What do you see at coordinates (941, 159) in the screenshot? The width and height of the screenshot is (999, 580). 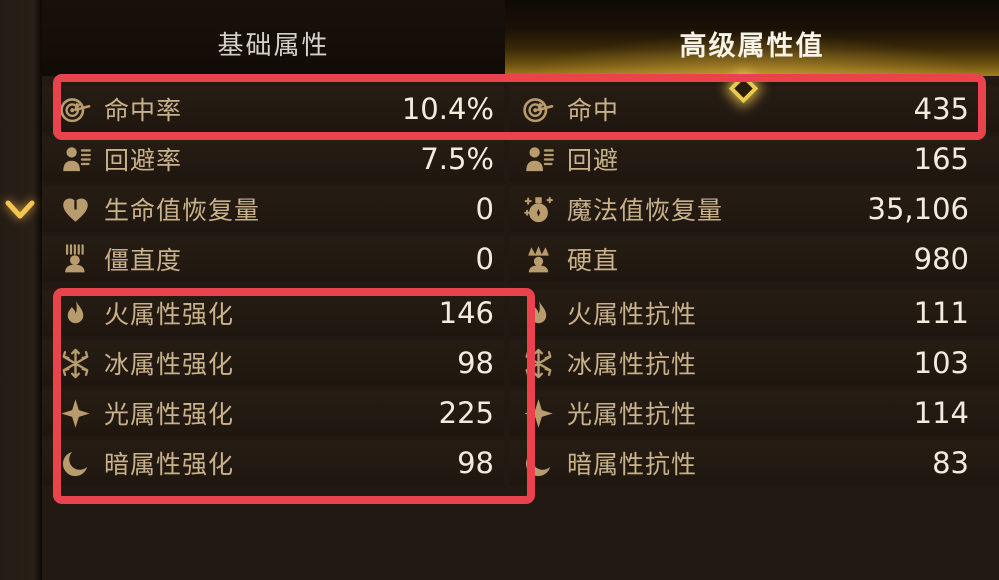 I see `stat-value: 165` at bounding box center [941, 159].